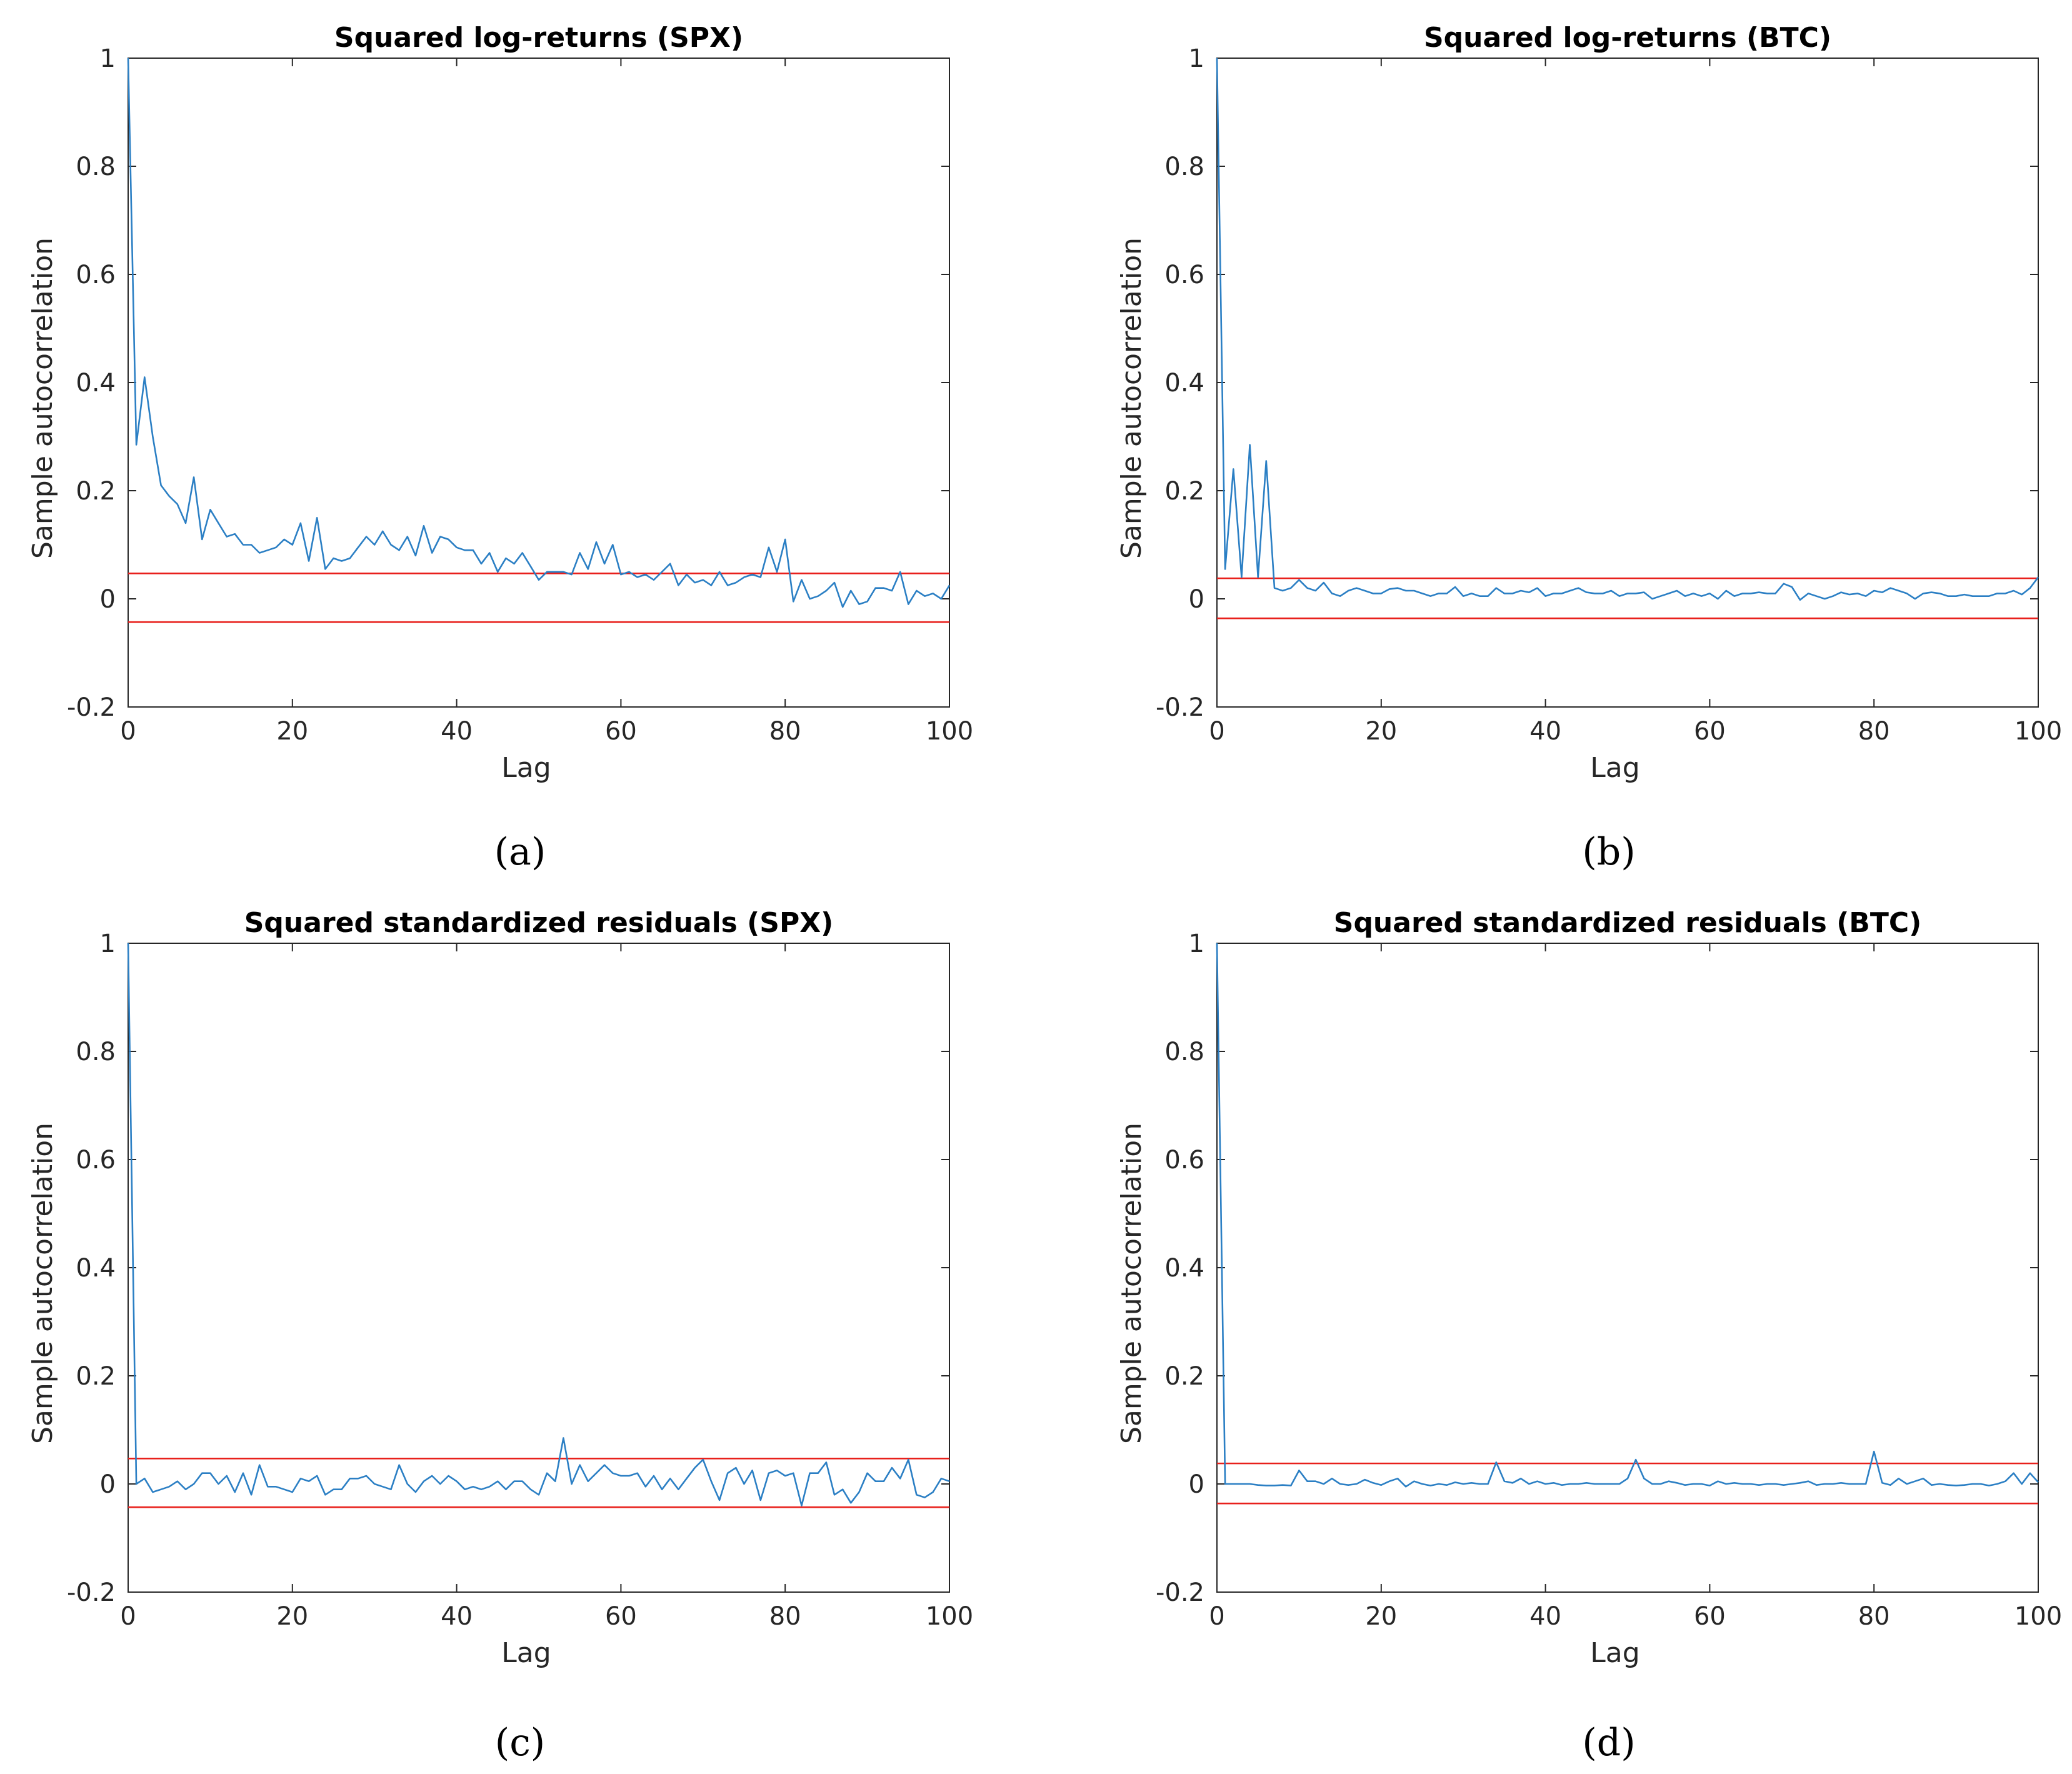 This screenshot has width=2072, height=1774. Describe the element at coordinates (1614, 768) in the screenshot. I see `panel-b-x-axis-label: Lag` at that location.